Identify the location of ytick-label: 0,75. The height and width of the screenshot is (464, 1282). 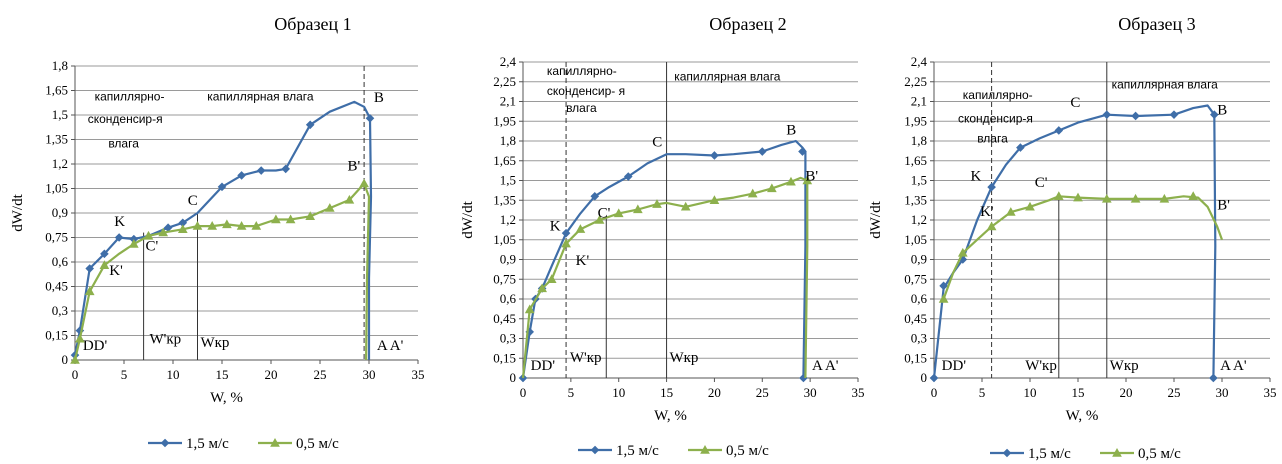
(915, 278).